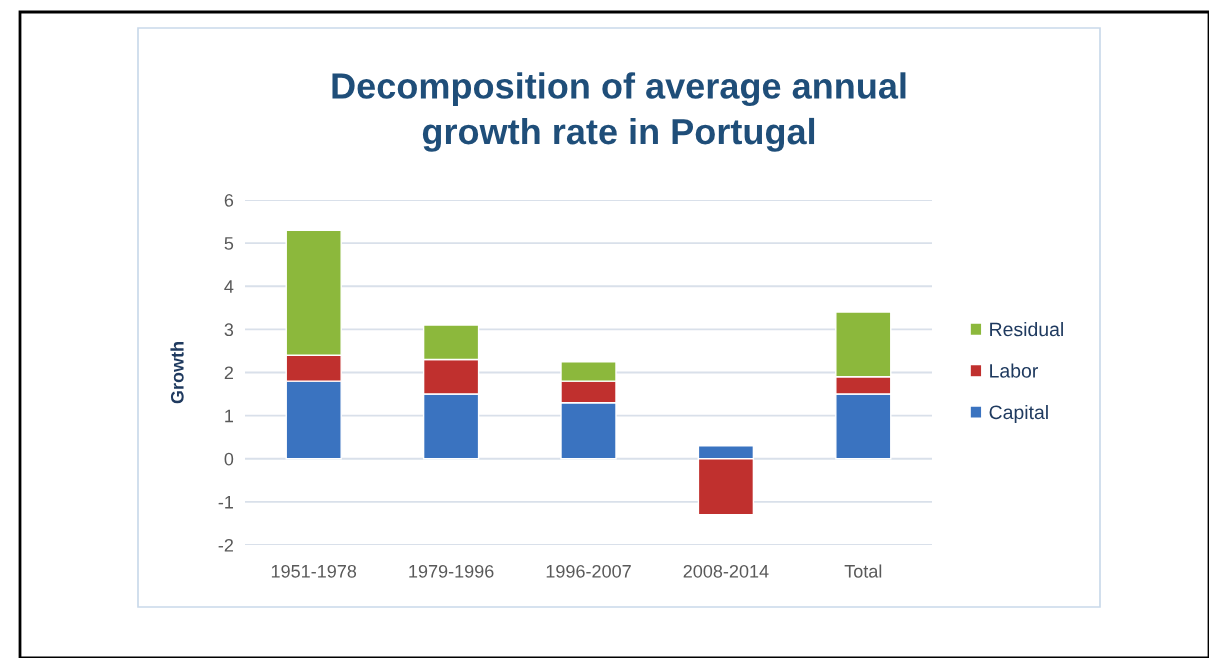 This screenshot has height=658, width=1209. What do you see at coordinates (229, 200) in the screenshot?
I see `y-tick-label: 6` at bounding box center [229, 200].